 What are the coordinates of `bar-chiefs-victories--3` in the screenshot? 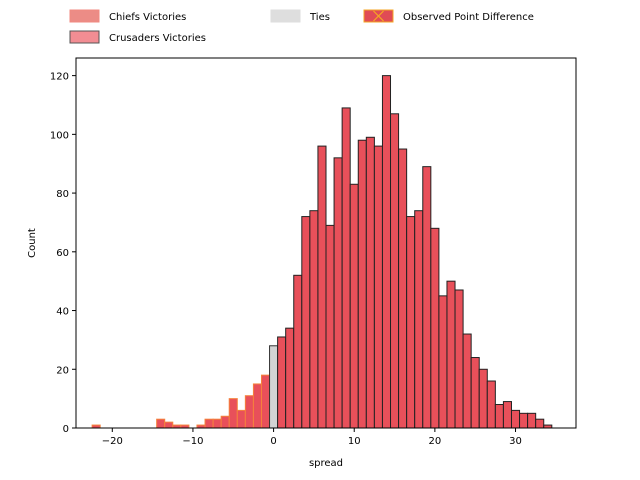 It's located at (249, 412).